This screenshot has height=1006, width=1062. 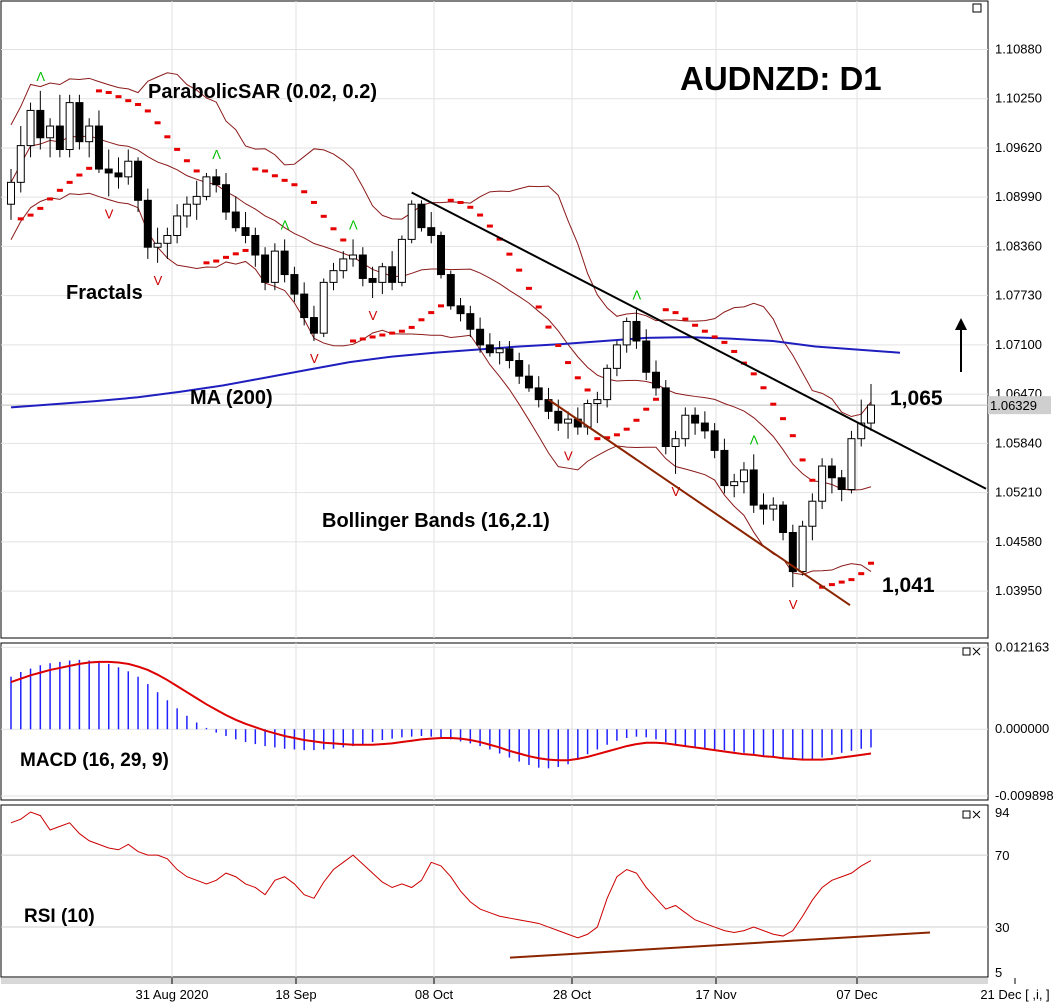 What do you see at coordinates (699, 502) in the screenshot?
I see `support-trendline` at bounding box center [699, 502].